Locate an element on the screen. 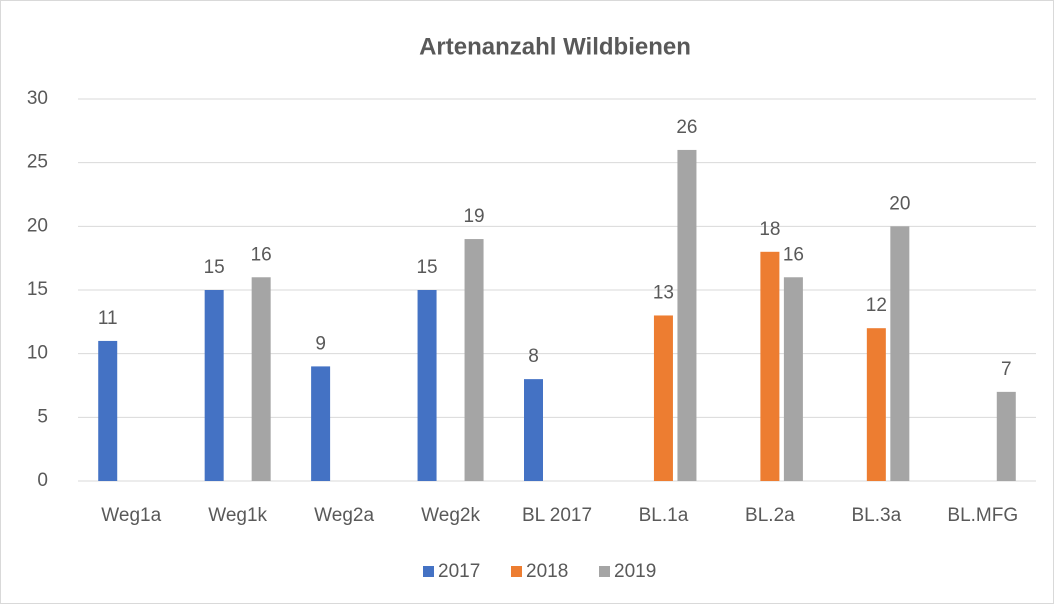 This screenshot has height=604, width=1054. x-tick-label: BL.3a is located at coordinates (877, 515).